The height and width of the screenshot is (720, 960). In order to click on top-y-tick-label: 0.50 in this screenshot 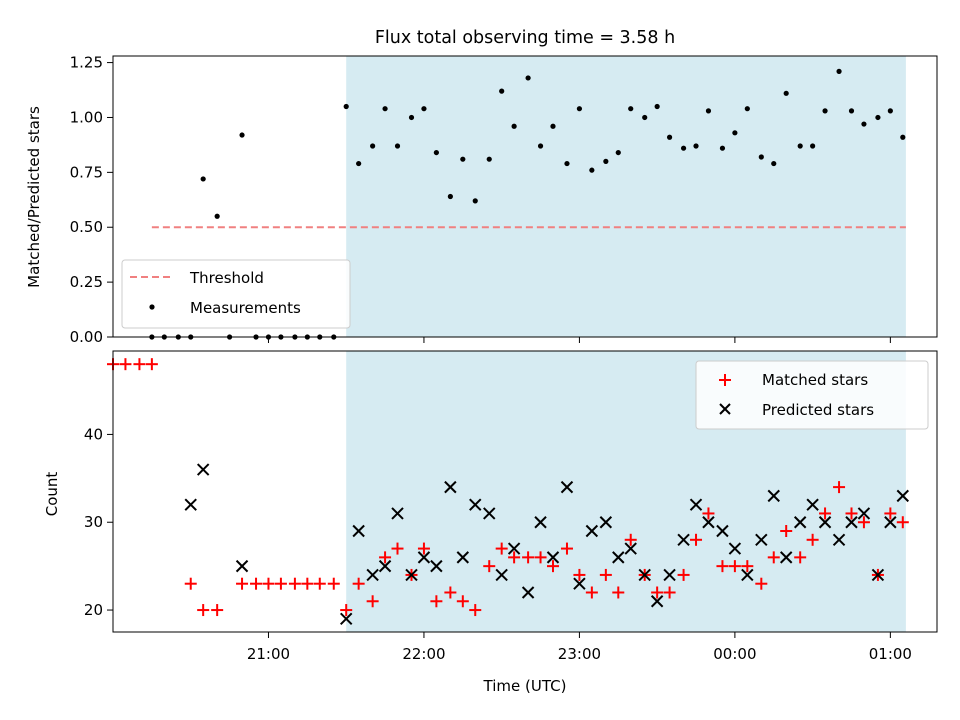, I will do `click(86, 227)`.